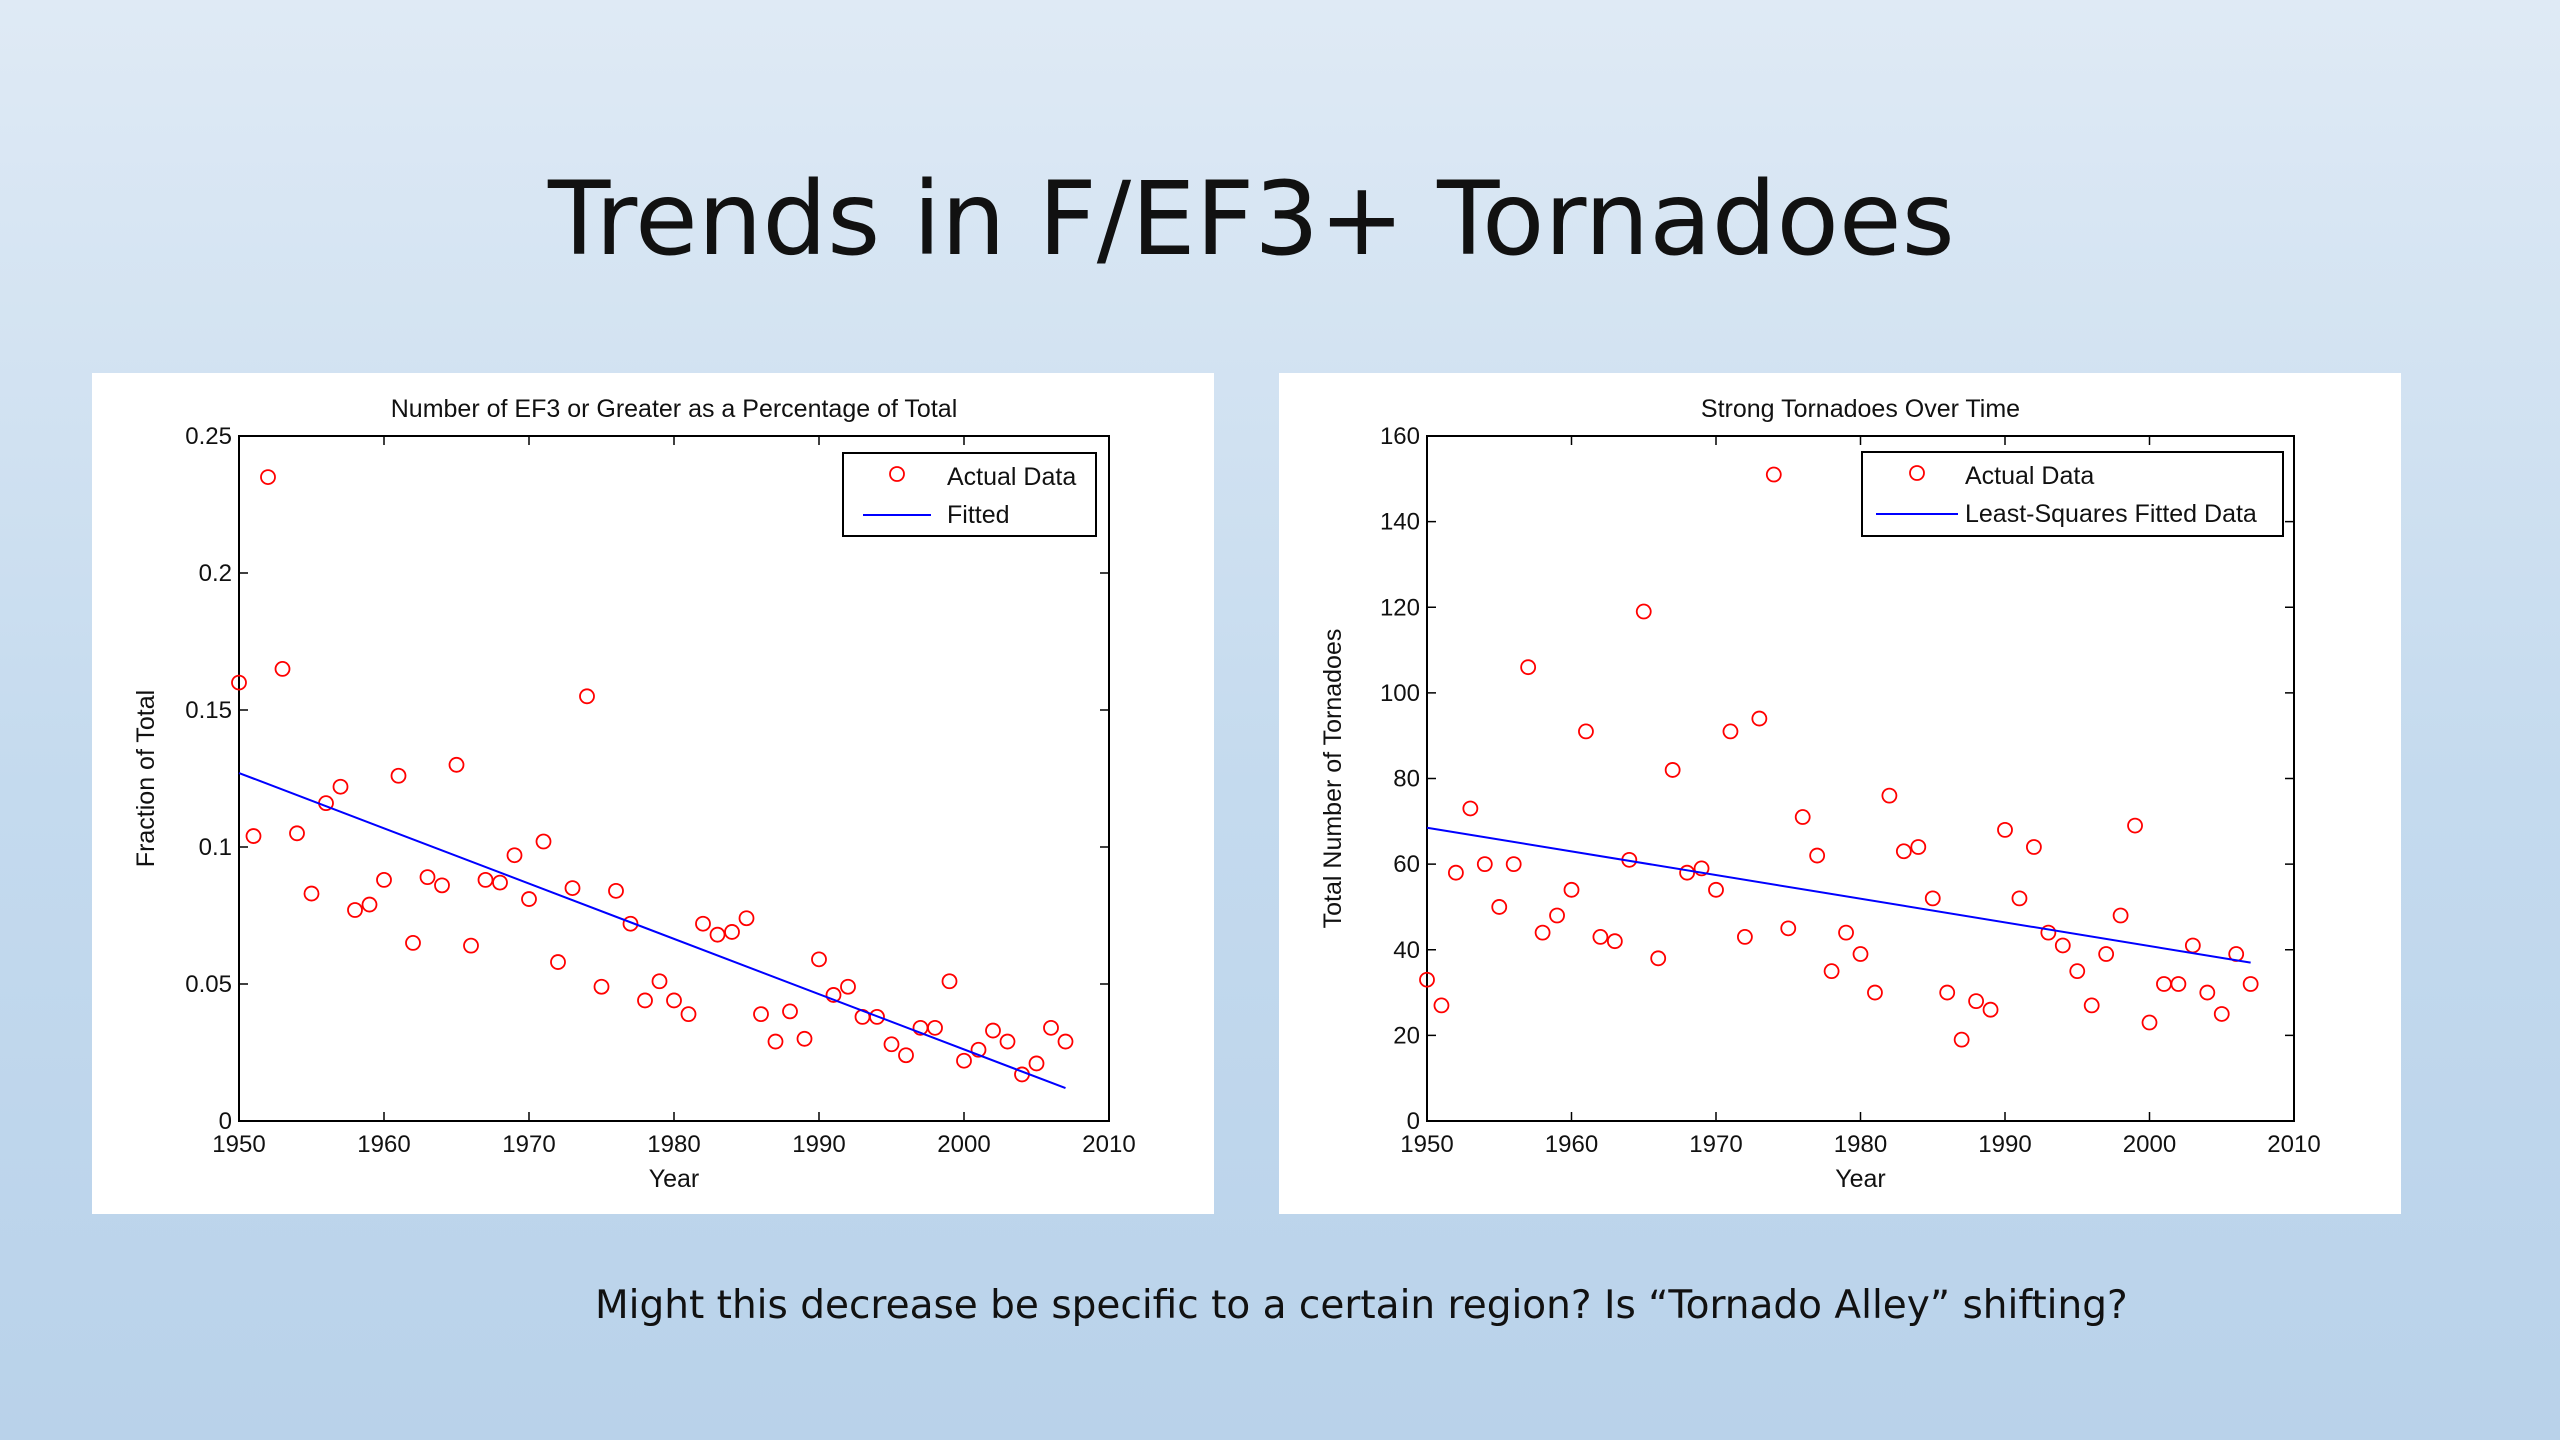  Describe the element at coordinates (1333, 779) in the screenshot. I see `y-axis-label: Total Number of Tornadoes` at that location.